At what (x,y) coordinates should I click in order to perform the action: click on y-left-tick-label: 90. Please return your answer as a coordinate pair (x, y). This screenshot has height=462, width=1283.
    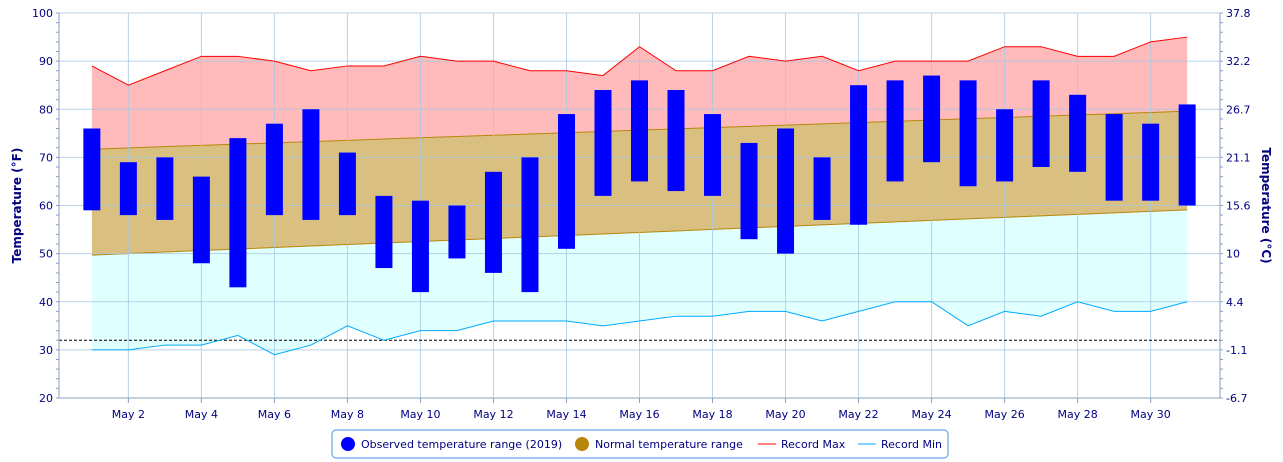
    Looking at the image, I should click on (46, 61).